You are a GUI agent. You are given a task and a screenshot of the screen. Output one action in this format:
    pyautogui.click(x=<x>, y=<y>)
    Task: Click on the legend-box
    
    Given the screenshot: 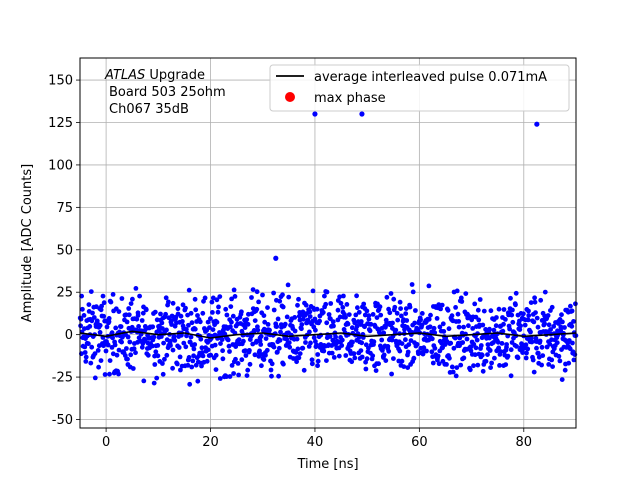 What is the action you would take?
    pyautogui.click(x=419, y=88)
    